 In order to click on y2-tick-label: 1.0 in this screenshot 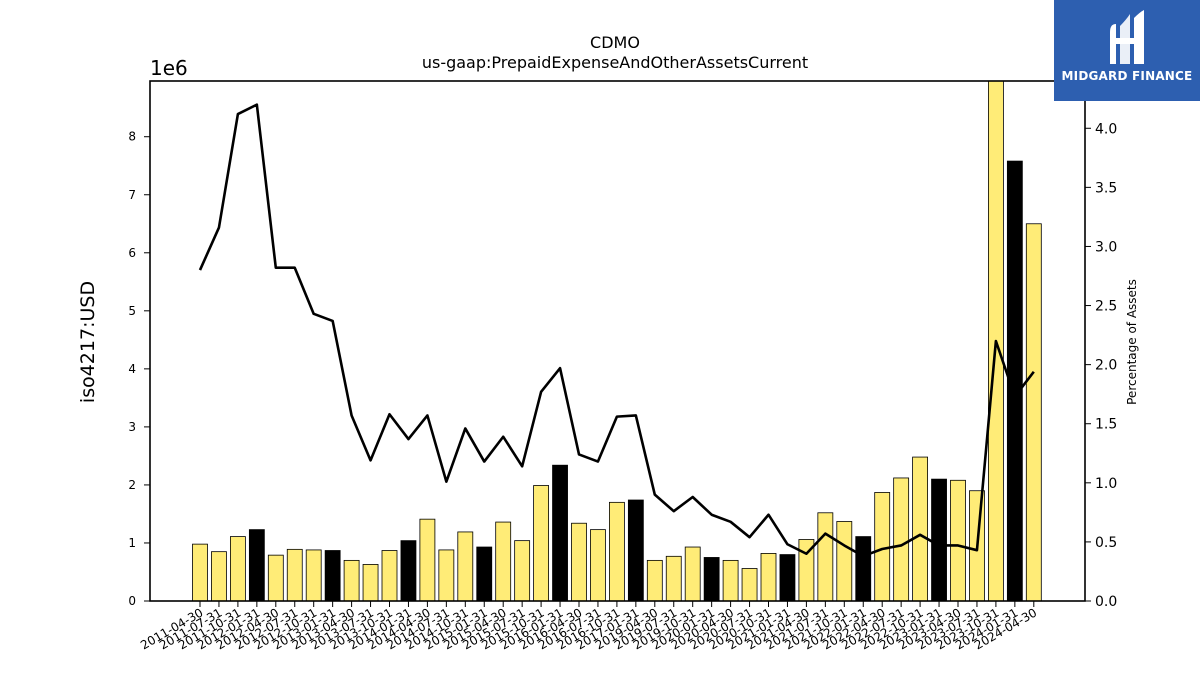, I will do `click(1106, 484)`.